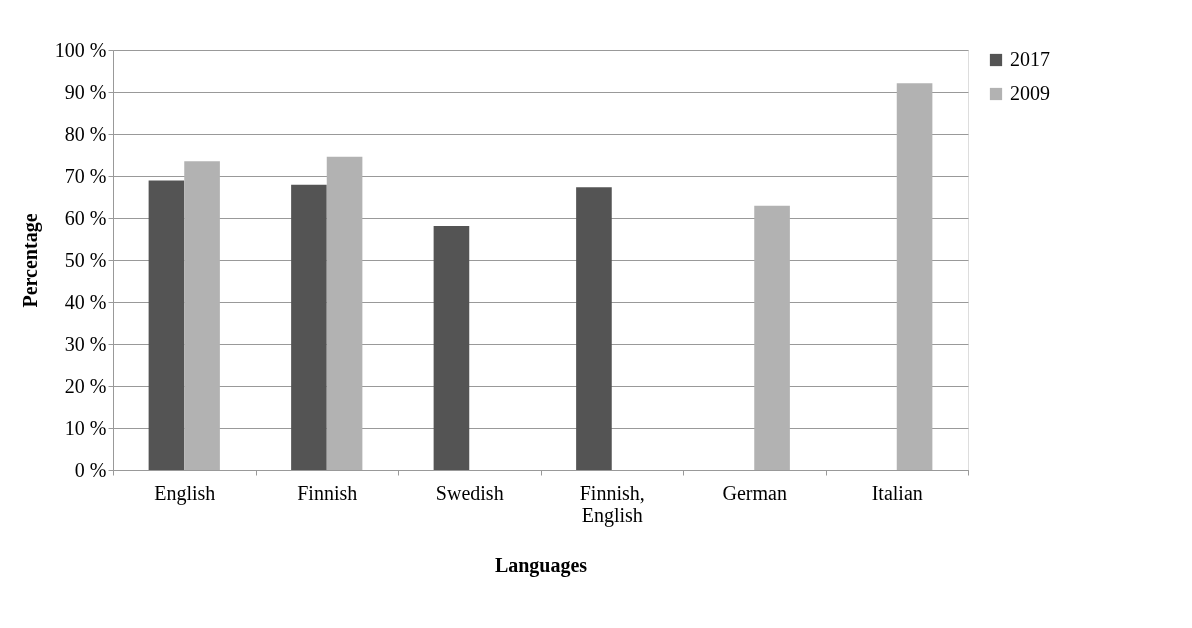  Describe the element at coordinates (85, 259) in the screenshot. I see `y-tick-label: 50 %` at that location.